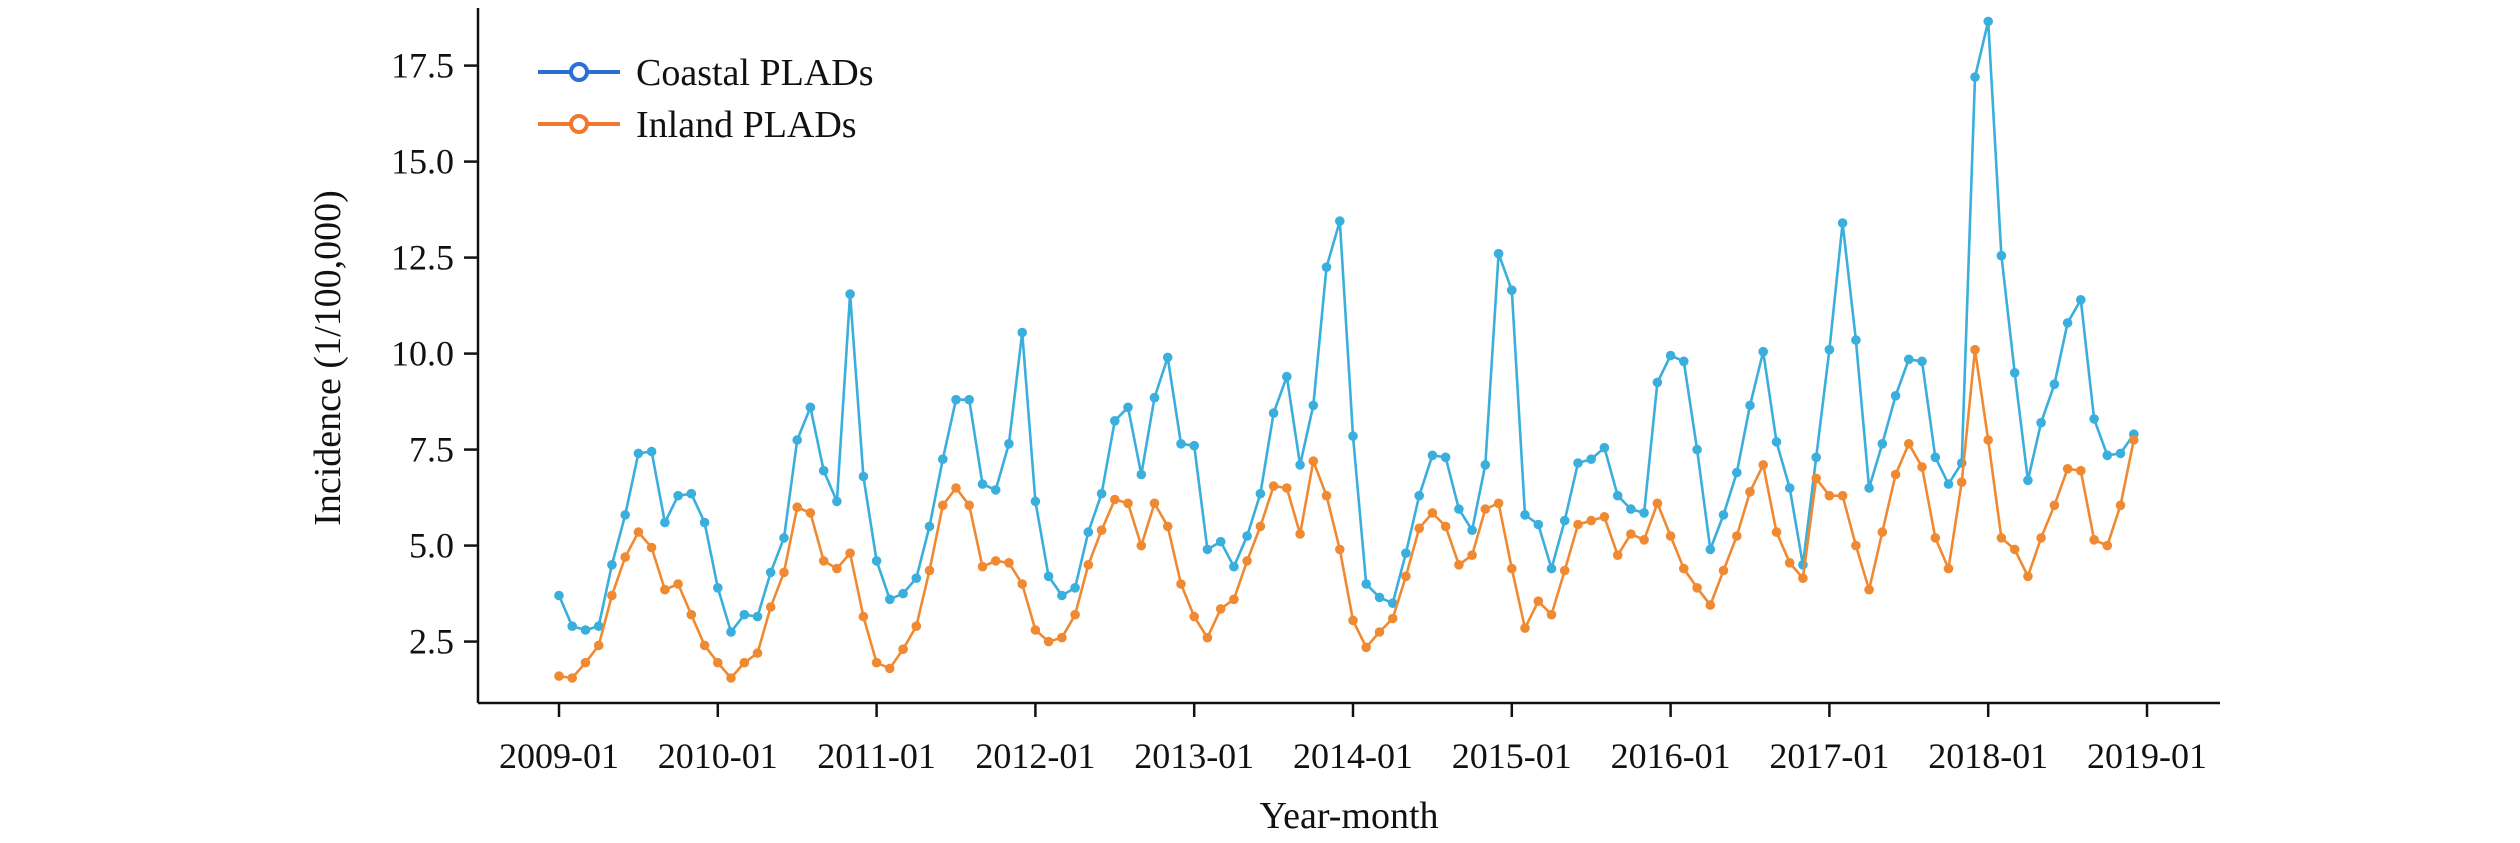 The width and height of the screenshot is (2520, 843). I want to click on legend-label-inland: Inland PLADs, so click(746, 125).